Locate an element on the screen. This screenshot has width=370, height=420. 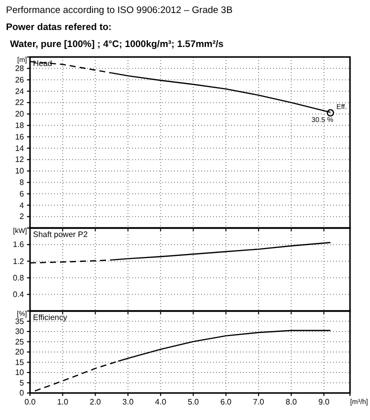
y-tick-label: 1.2 is located at coordinates (18, 261).